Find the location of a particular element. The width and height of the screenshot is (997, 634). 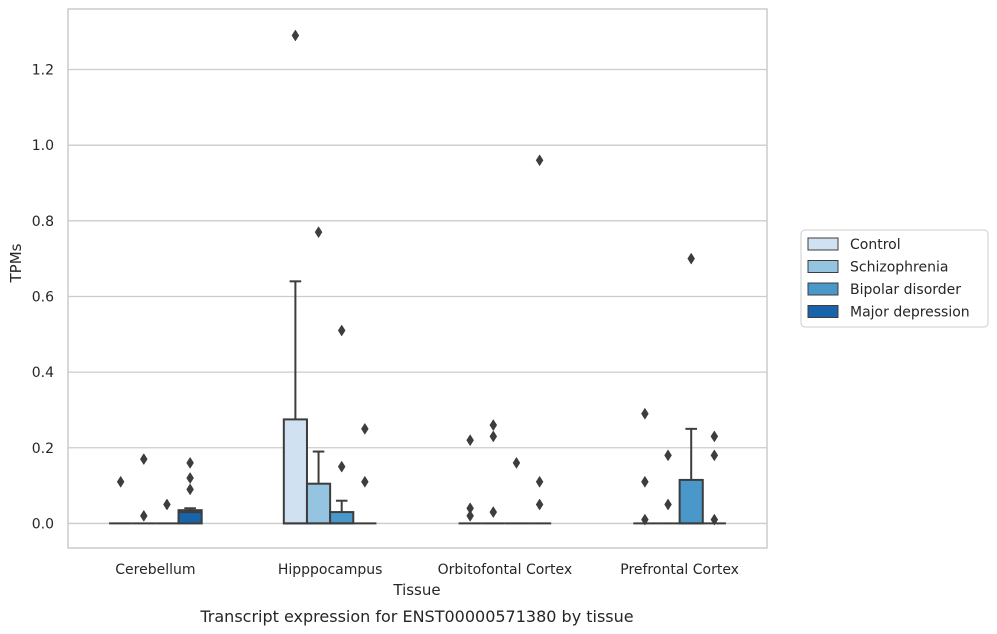

legend-label: Major depression is located at coordinates (910, 313).